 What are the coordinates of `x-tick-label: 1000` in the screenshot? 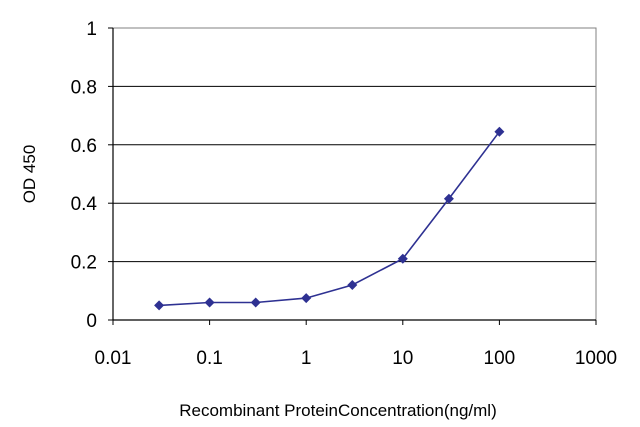 It's located at (596, 358).